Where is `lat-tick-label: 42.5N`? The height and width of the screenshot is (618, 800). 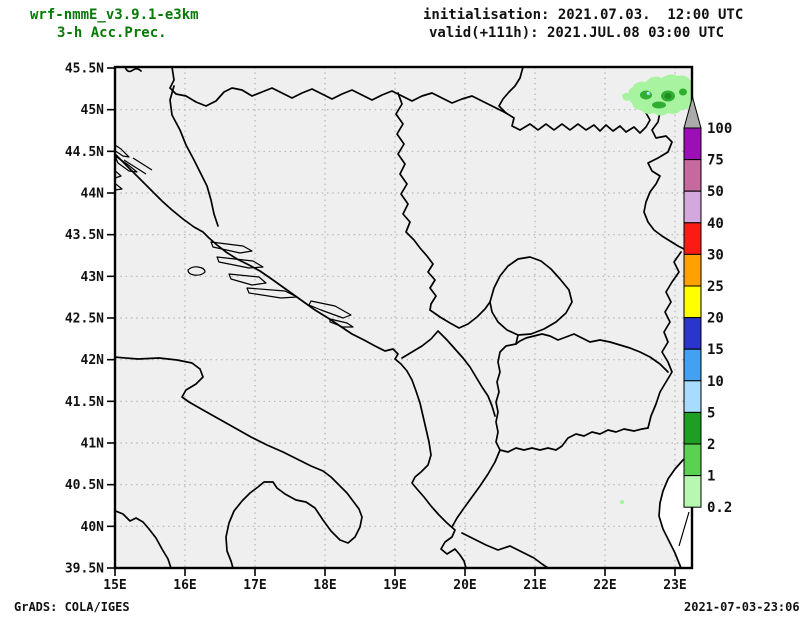 lat-tick-label: 42.5N is located at coordinates (84, 319).